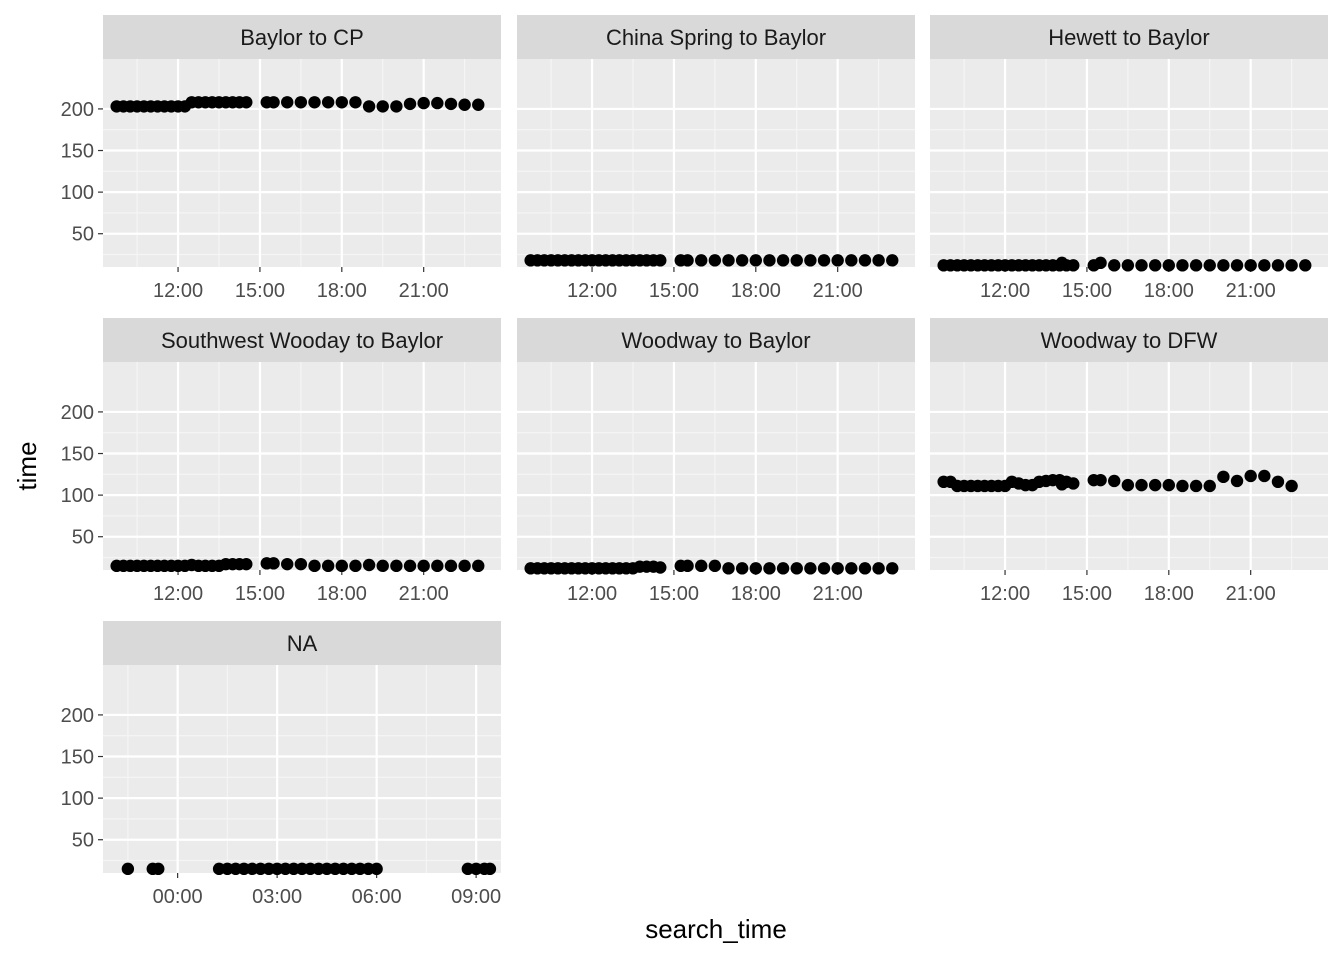  I want to click on facet-panel-hewett-to-baylor: Hewett to Baylor 12:00 15:00 18:00 21:00, so click(1129, 158).